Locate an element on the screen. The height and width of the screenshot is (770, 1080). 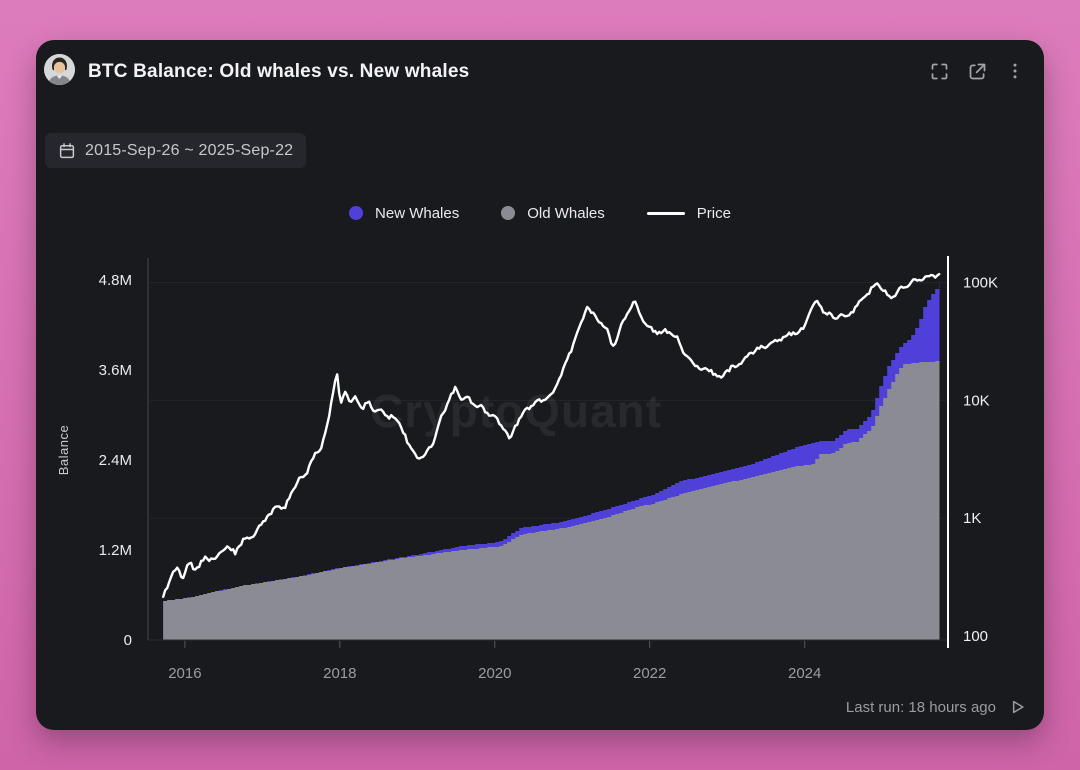
y-axis-title: Balance is located at coordinates (63, 450).